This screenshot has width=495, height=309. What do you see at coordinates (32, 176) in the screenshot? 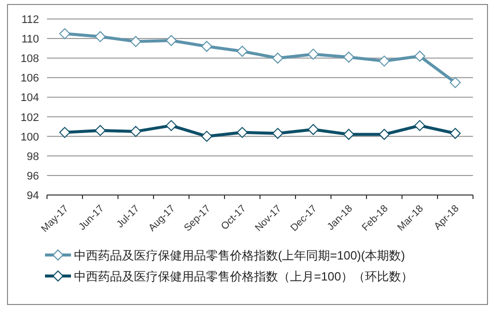
I see `y-tick-label: 96` at bounding box center [32, 176].